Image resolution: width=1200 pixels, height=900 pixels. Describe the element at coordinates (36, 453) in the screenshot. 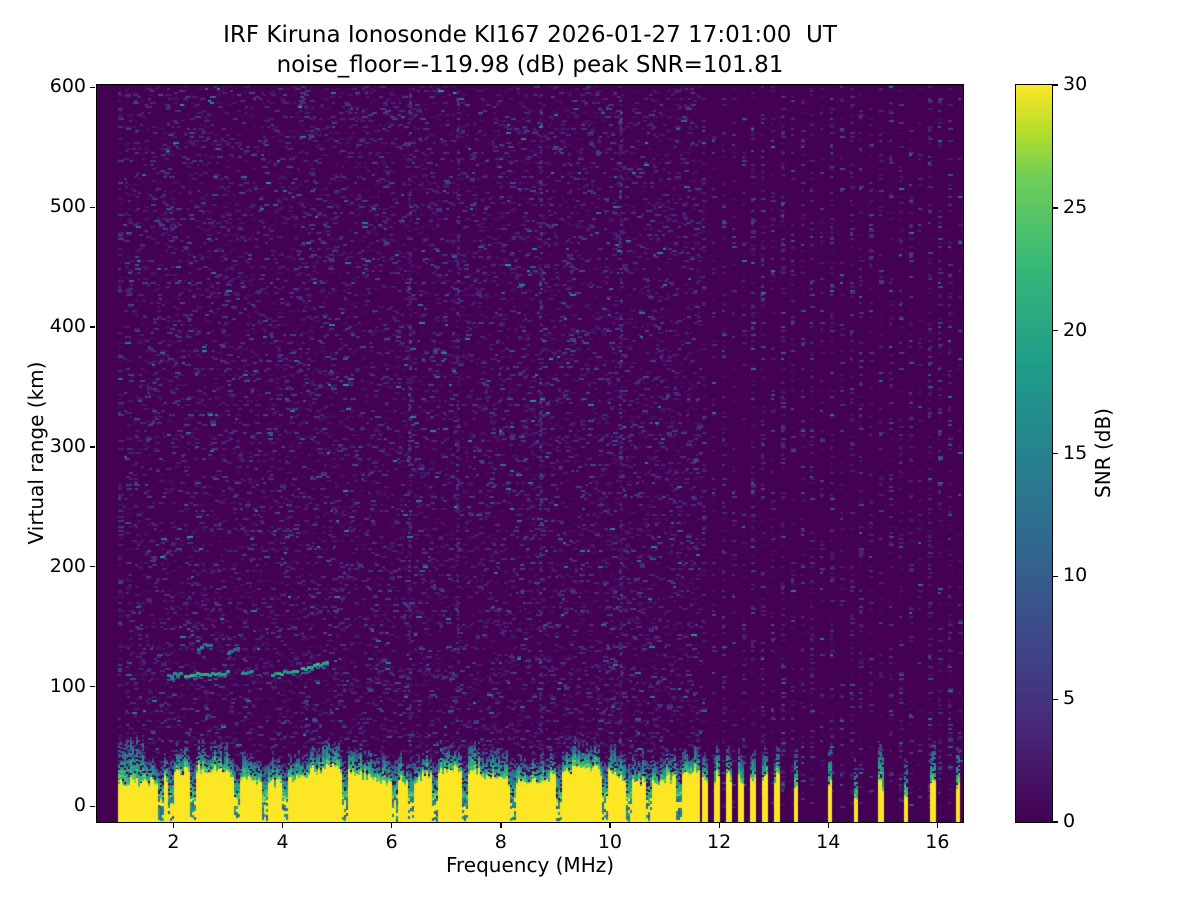

I see `y-axis-label: Virtual range (km)` at that location.